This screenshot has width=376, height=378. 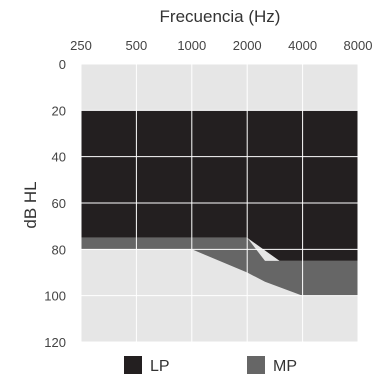 I want to click on legend: LP MP, so click(x=210, y=365).